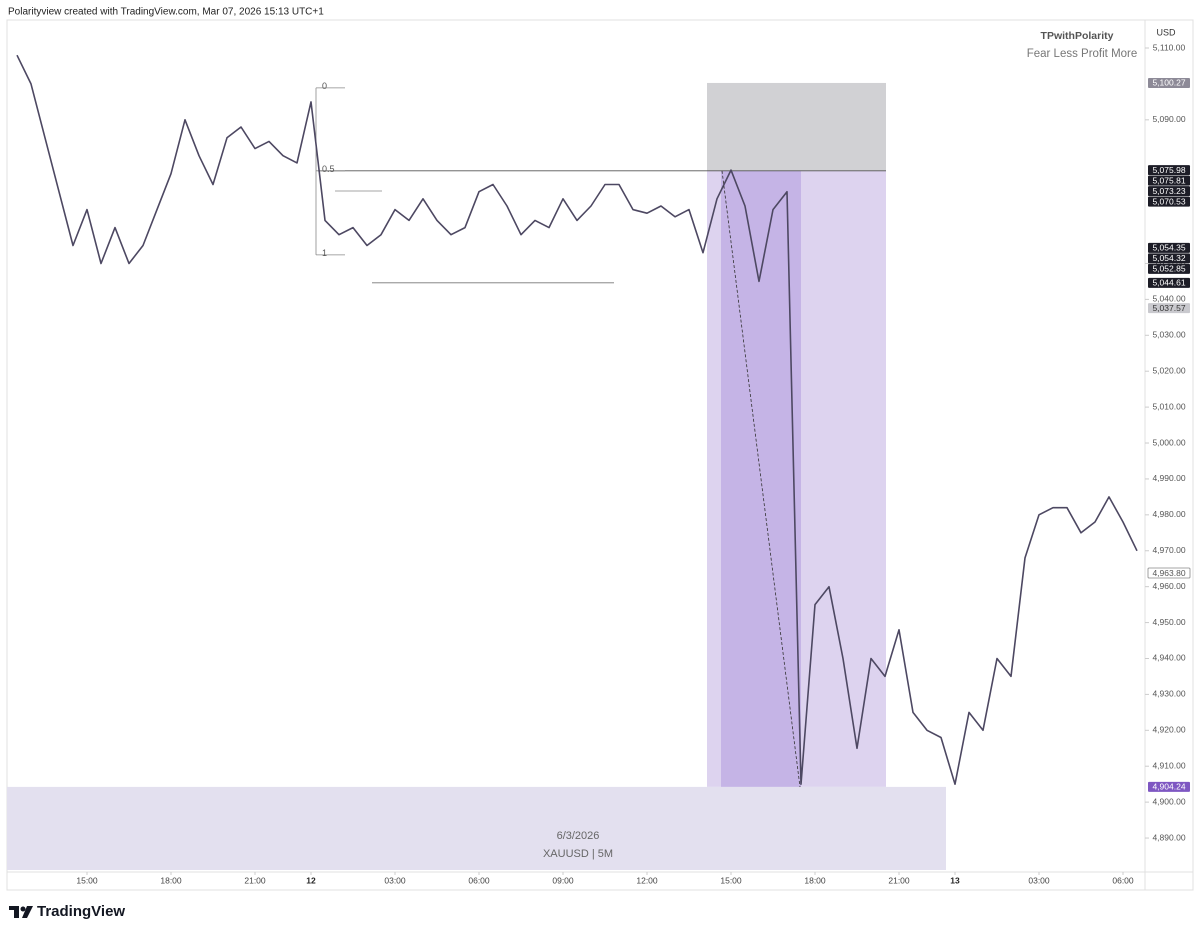 The width and height of the screenshot is (1200, 934). I want to click on y-tick-label: 4,890.00, so click(1168, 837).